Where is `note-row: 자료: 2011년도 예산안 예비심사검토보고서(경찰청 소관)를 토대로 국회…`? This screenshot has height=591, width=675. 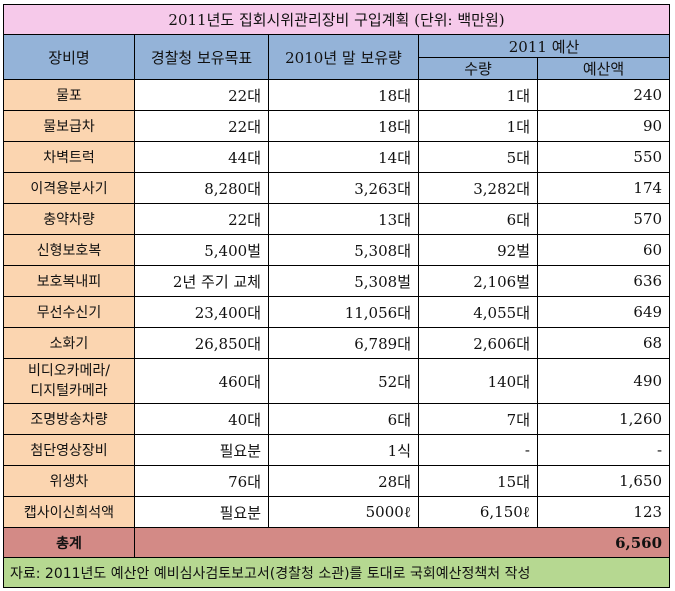
note-row: 자료: 2011년도 예산안 예비심사검토보고서(경찰청 소관)를 토대로 국회… is located at coordinates (336, 572).